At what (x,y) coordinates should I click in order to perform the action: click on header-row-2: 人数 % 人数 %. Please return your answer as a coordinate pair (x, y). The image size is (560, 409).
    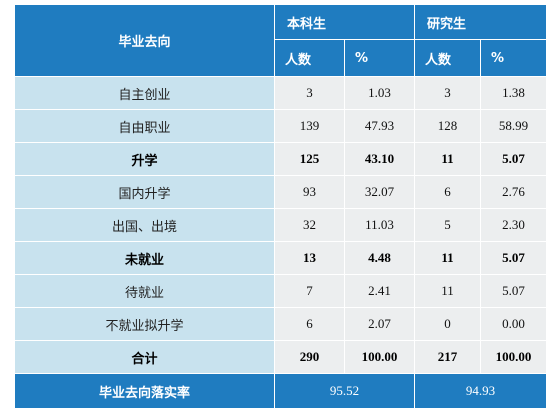
    Looking at the image, I should click on (281, 58).